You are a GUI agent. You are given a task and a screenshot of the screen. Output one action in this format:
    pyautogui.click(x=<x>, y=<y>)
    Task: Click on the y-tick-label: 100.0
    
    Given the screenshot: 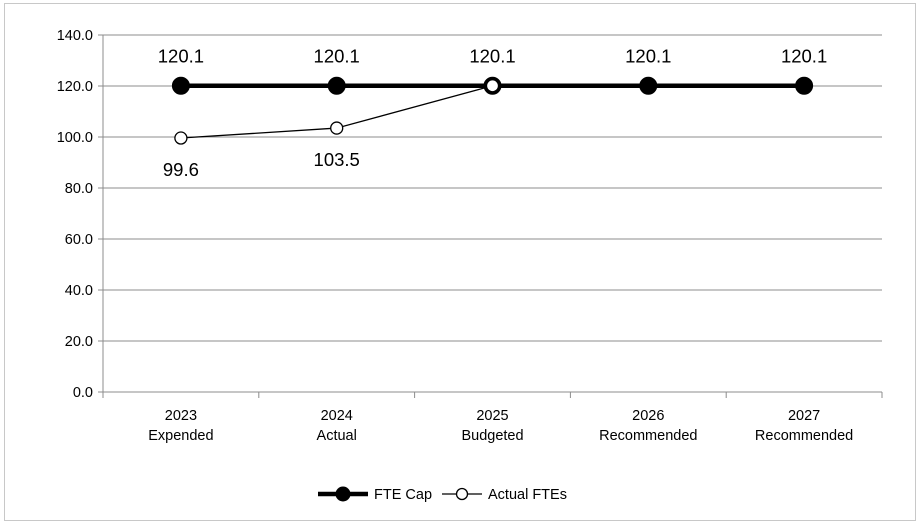 What is the action you would take?
    pyautogui.click(x=75, y=138)
    